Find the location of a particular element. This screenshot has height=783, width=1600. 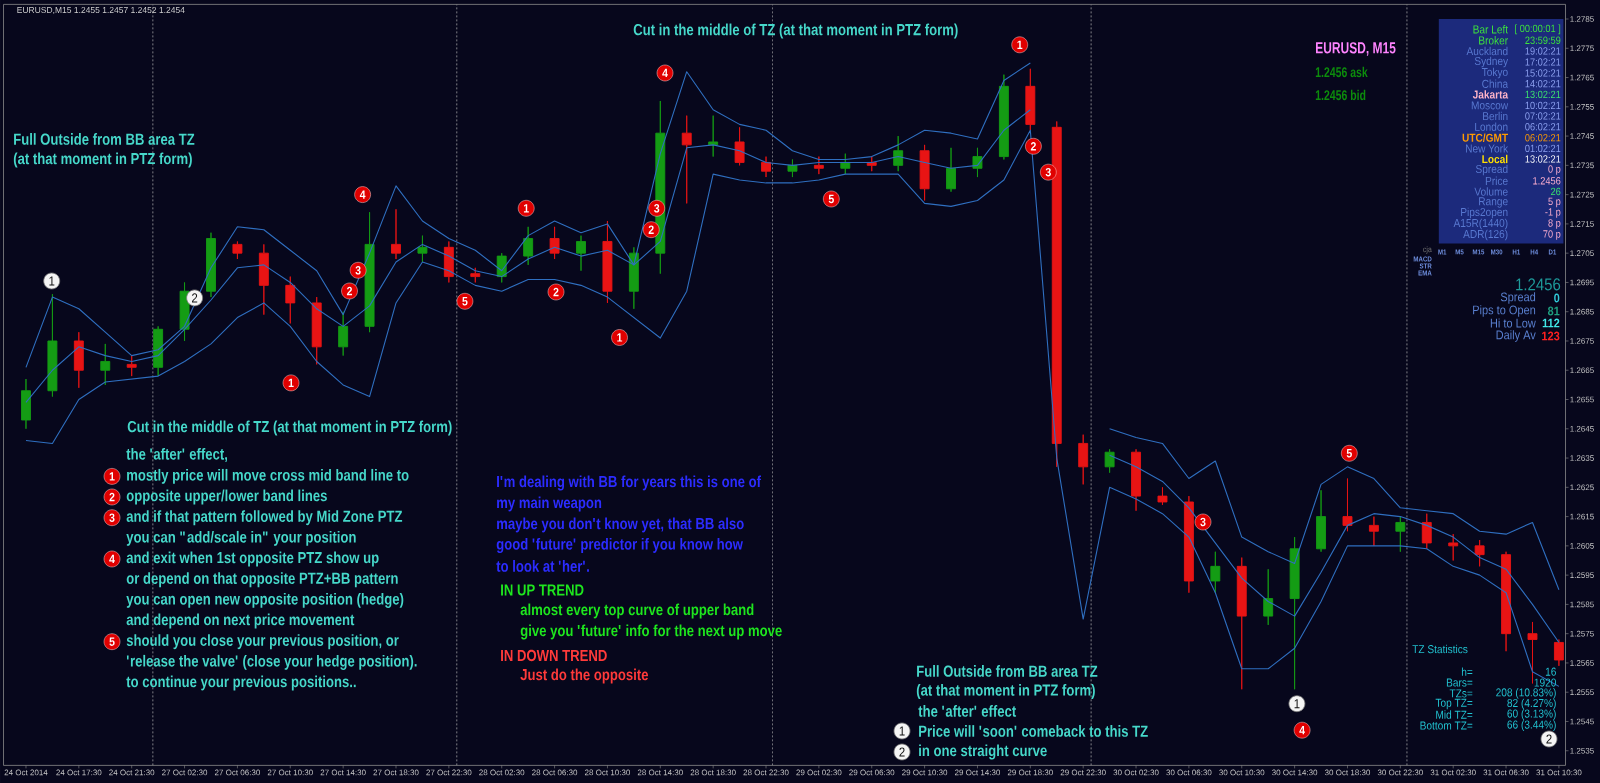

annotation: 3 is located at coordinates (657, 208).